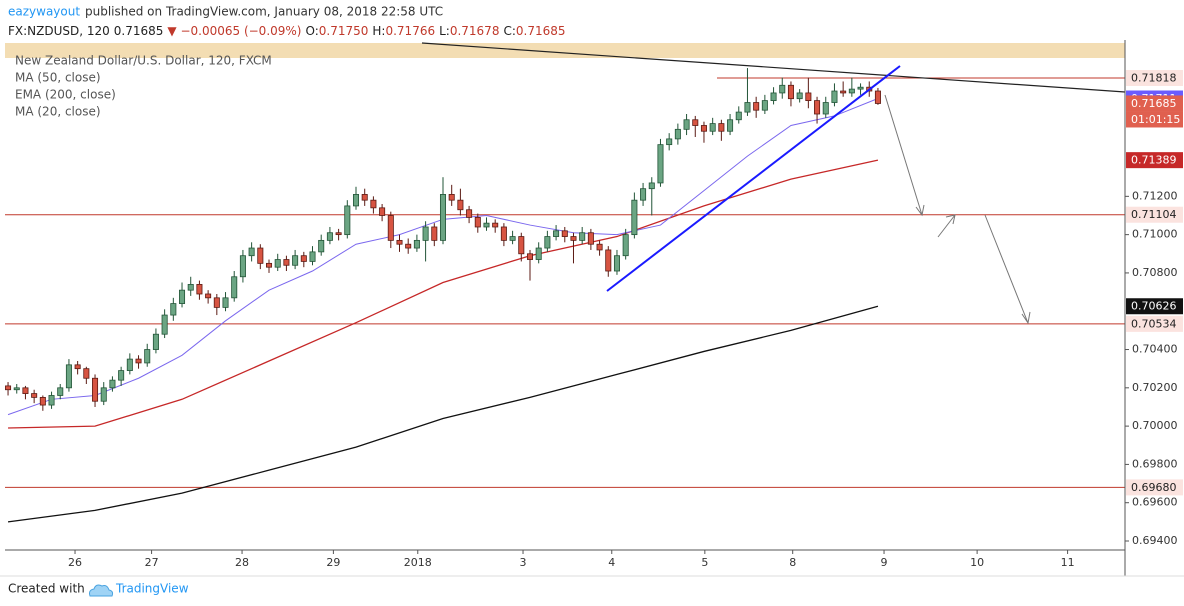  I want to click on legend-entry: MA (50, close), so click(58, 78).